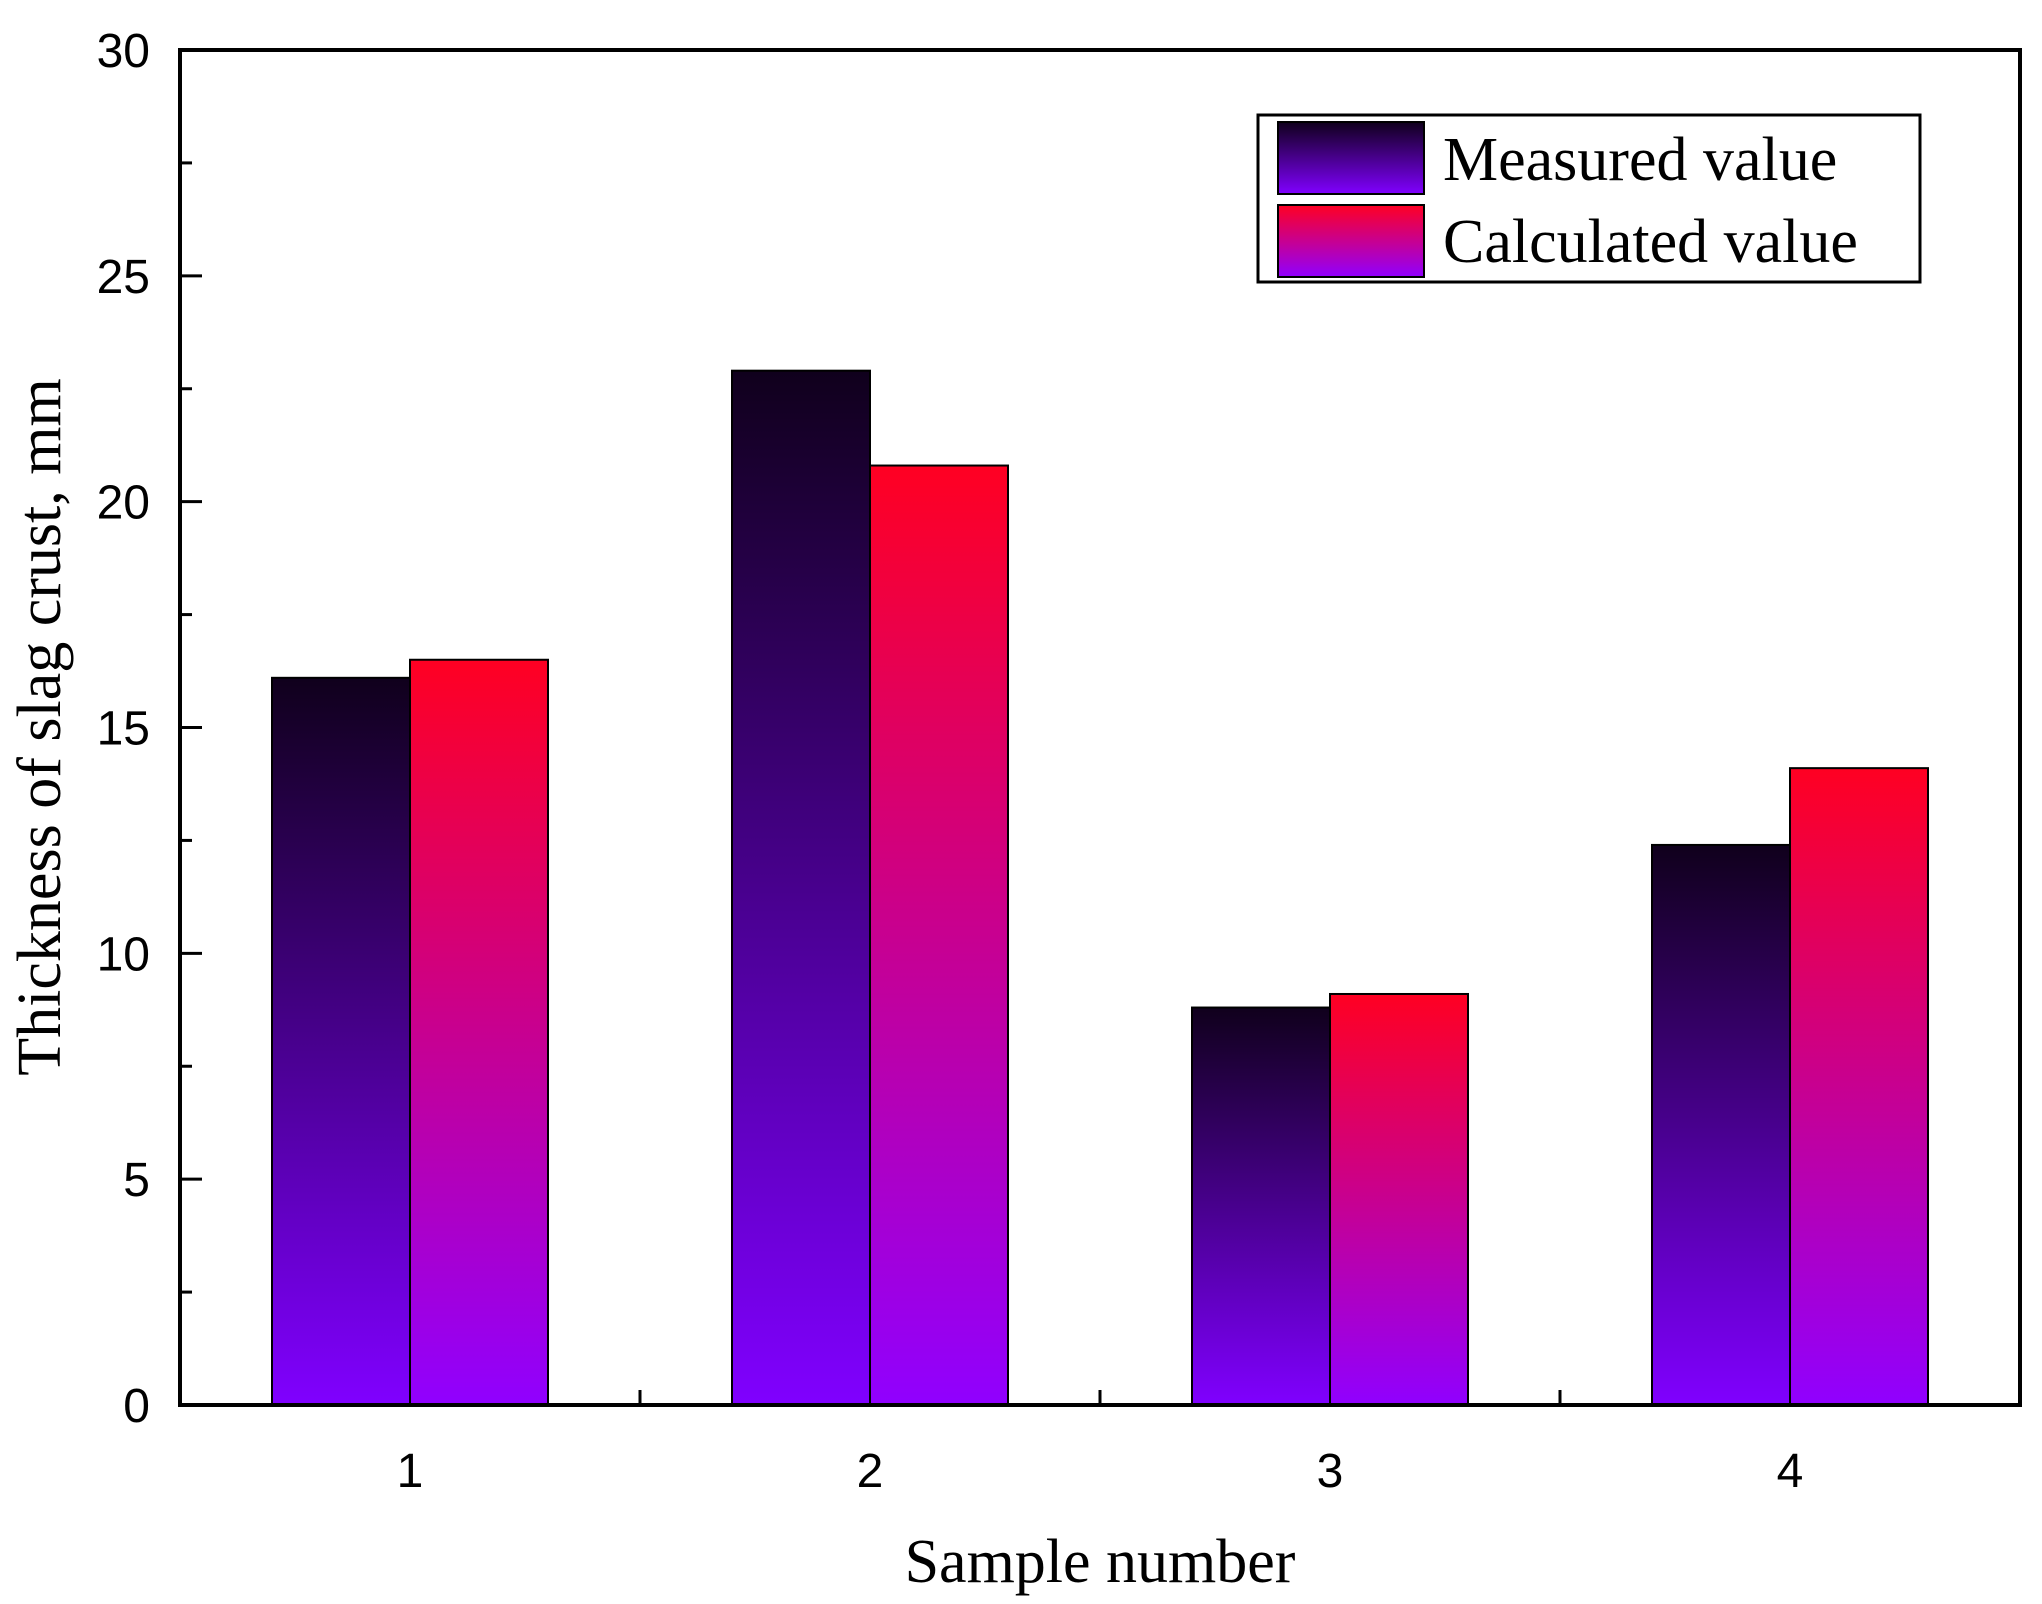  I want to click on y-tick-label: 20, so click(123, 503).